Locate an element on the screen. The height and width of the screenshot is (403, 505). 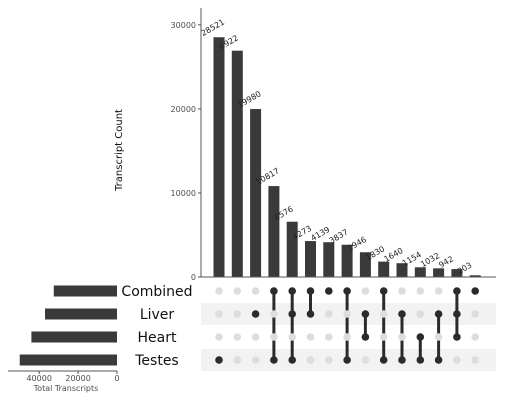
intersection-bar-label: 942 is located at coordinates (446, 261).